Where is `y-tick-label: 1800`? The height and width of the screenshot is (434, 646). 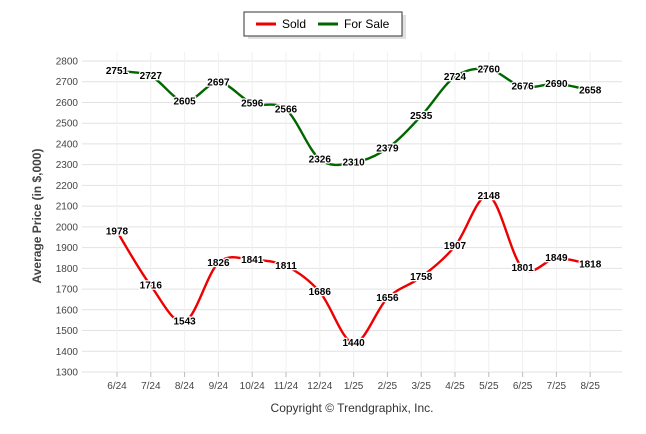
y-tick-label: 1800 is located at coordinates (67, 269).